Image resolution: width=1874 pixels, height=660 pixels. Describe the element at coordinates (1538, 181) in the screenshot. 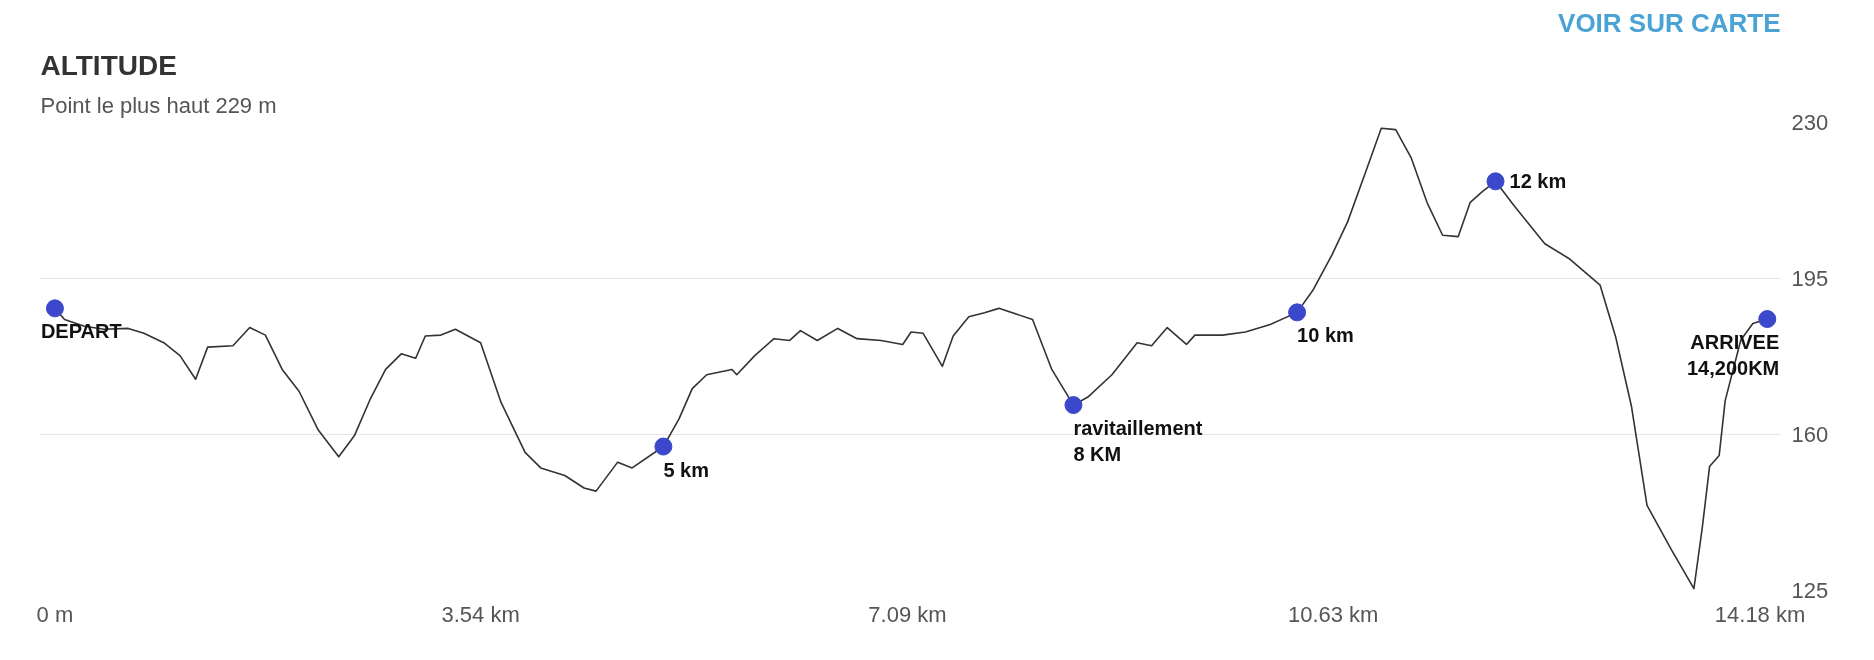

I see `annotation: 12 km` at that location.